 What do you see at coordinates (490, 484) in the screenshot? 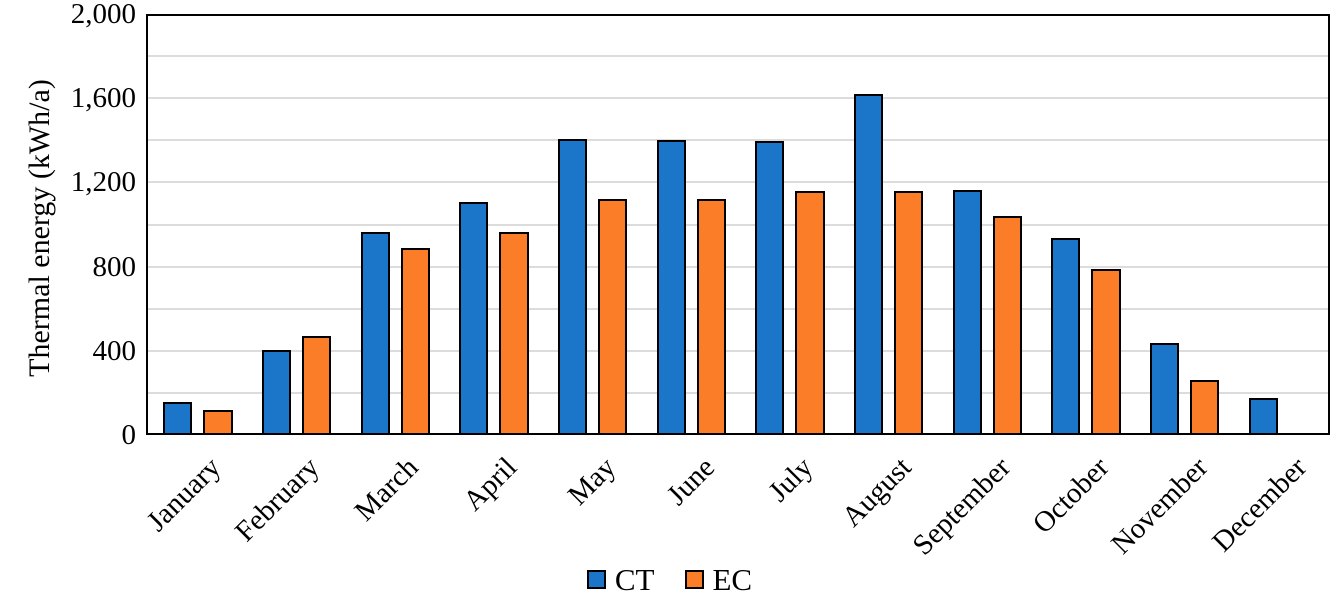
I see `xtick-april: April` at bounding box center [490, 484].